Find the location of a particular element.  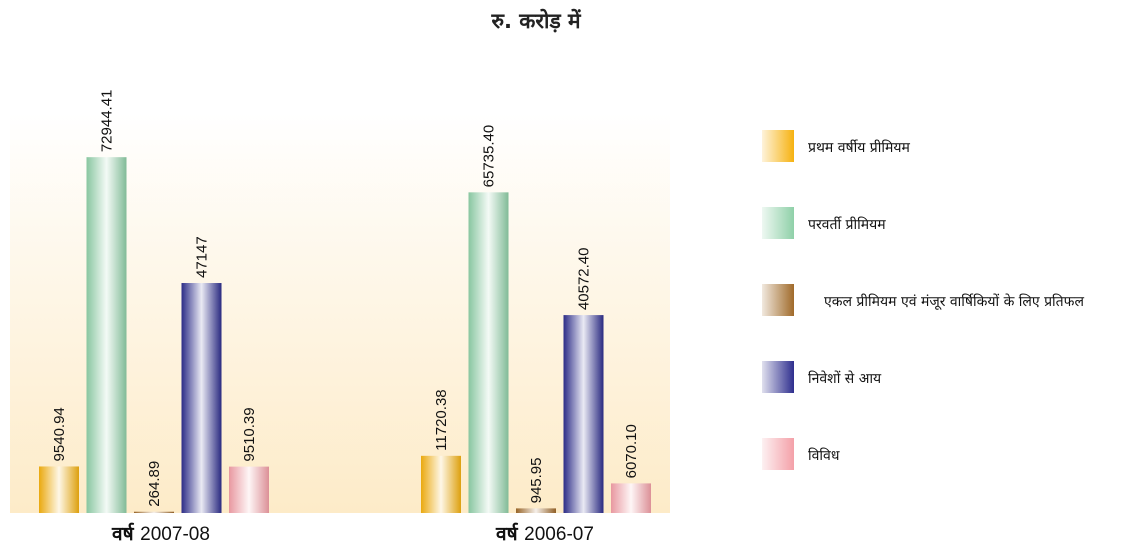

value-label-single-premium-2006-07: 945.95 is located at coordinates (536, 480).